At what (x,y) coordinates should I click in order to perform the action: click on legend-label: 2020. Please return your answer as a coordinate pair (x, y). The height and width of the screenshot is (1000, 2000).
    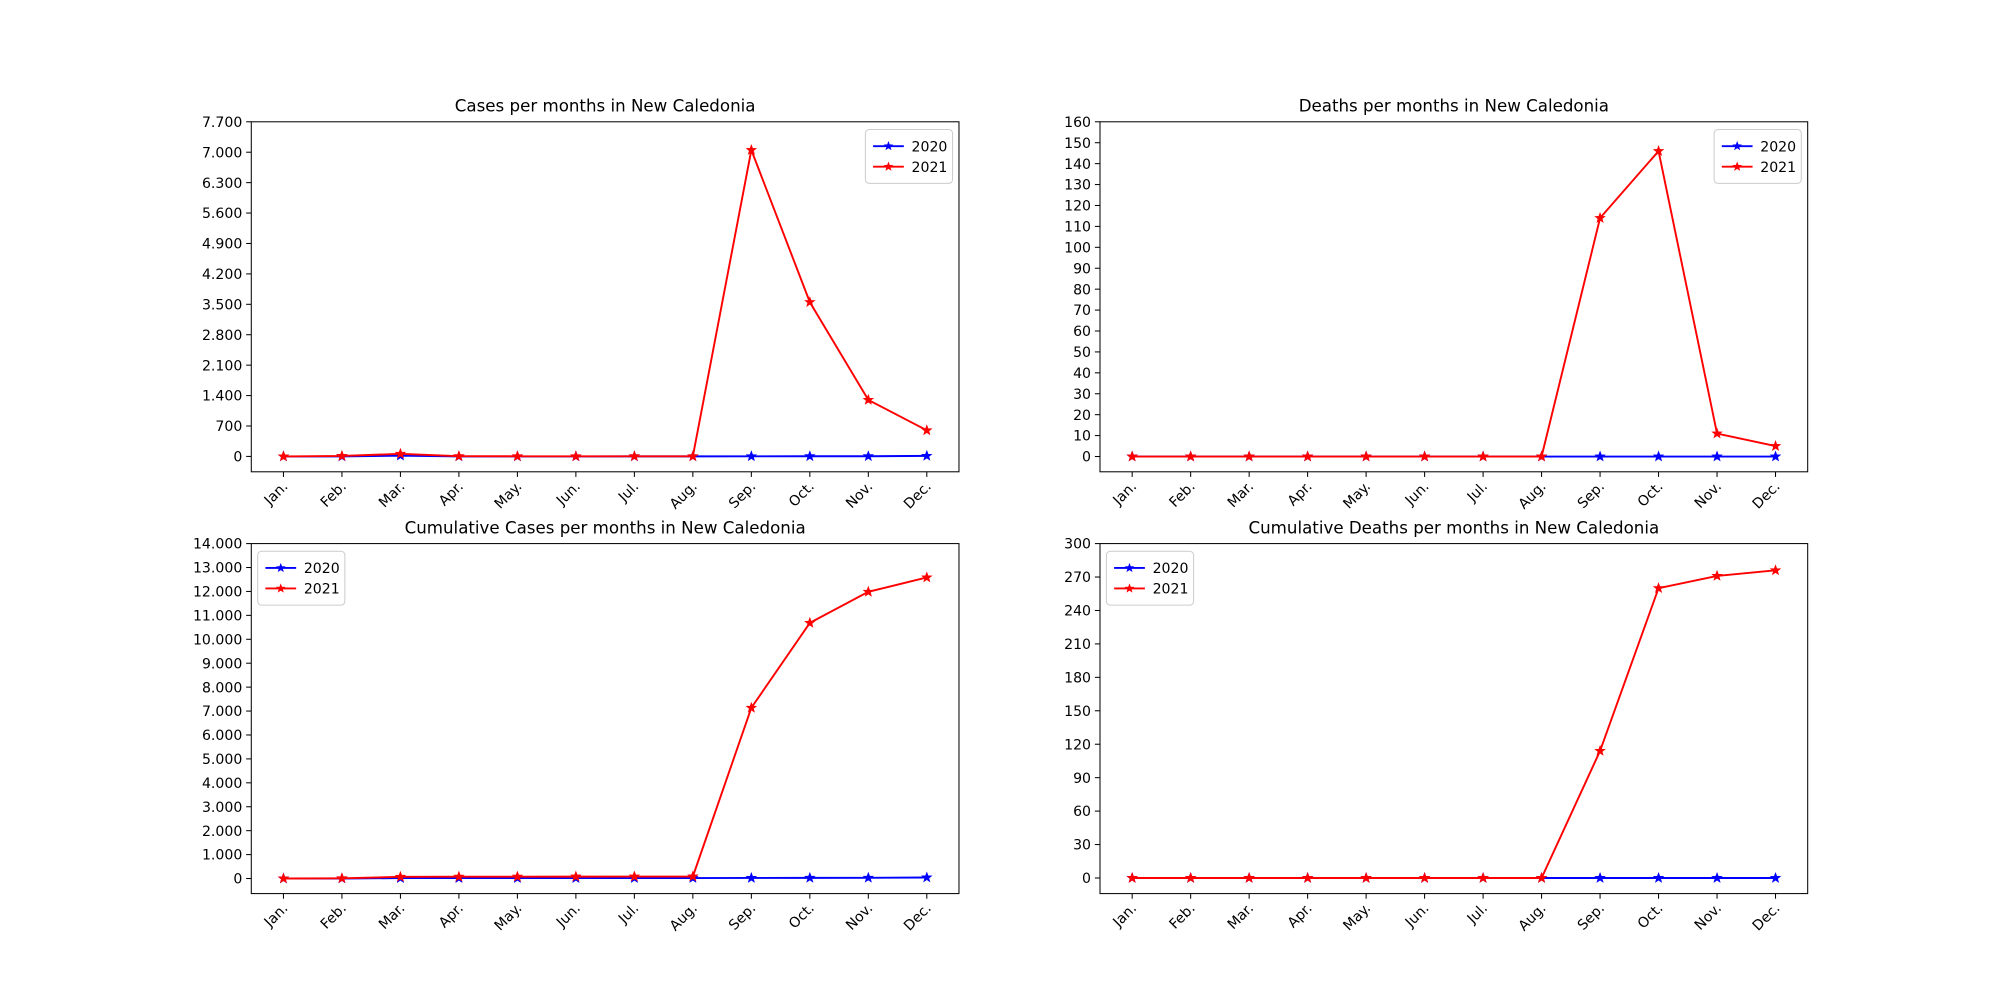
    Looking at the image, I should click on (930, 147).